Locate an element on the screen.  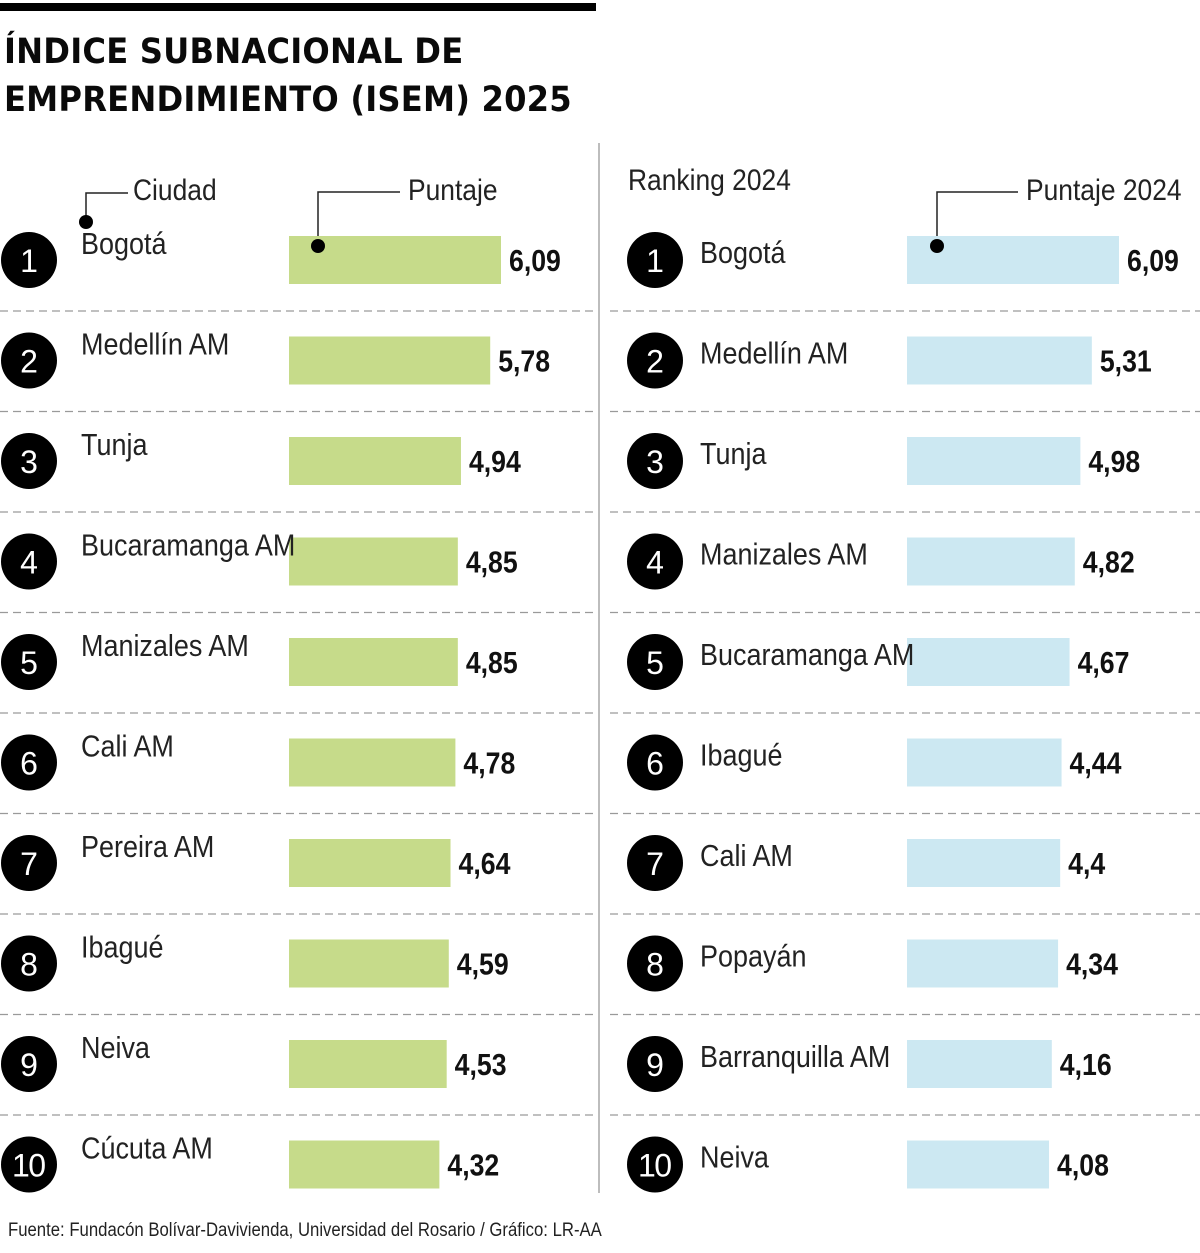
header-value-label: Puntaje is located at coordinates (453, 189).